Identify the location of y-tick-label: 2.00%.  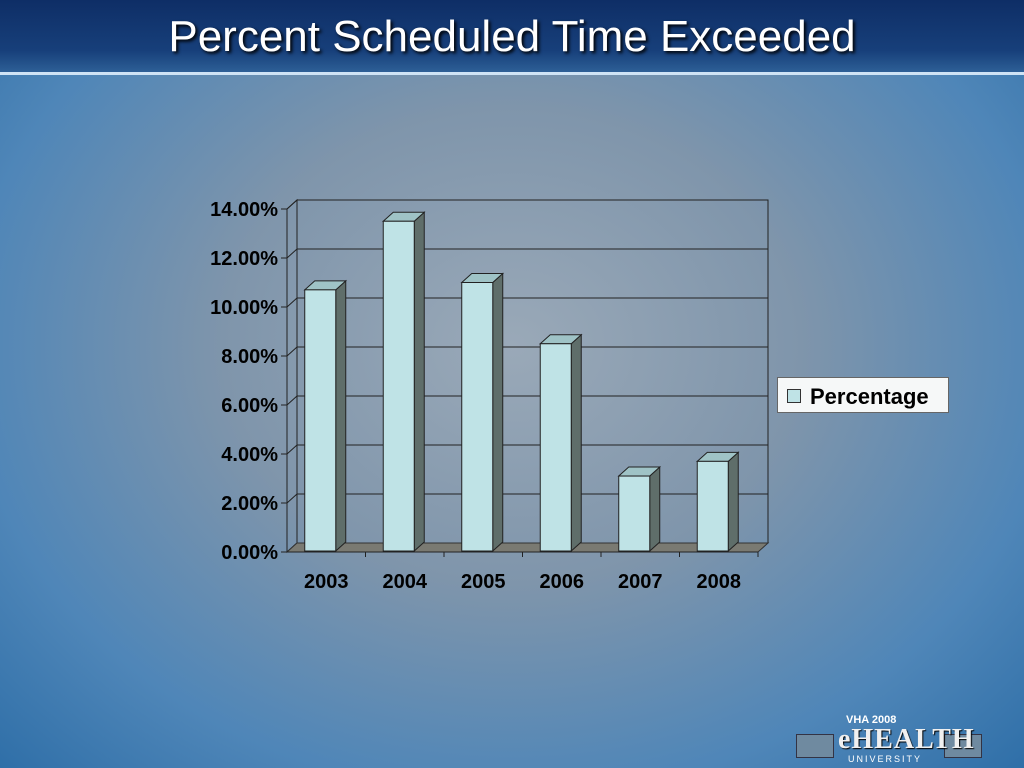
(249, 504).